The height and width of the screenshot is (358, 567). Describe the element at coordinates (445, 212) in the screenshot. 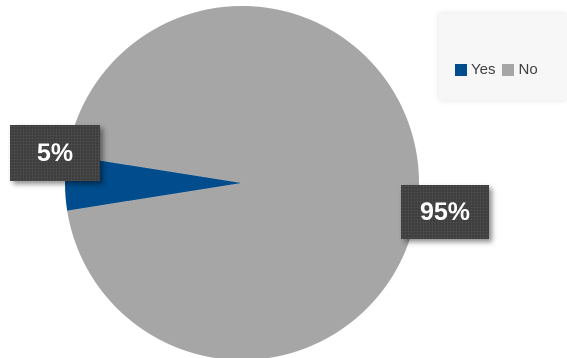

I see `data-label-no: 95%` at that location.